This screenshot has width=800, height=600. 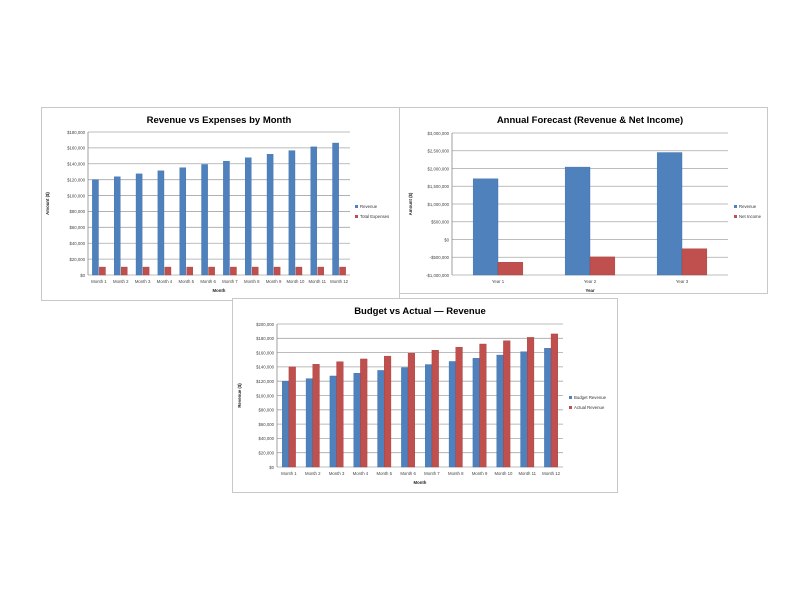 What do you see at coordinates (265, 381) in the screenshot?
I see `y-tick-label: $120,000` at bounding box center [265, 381].